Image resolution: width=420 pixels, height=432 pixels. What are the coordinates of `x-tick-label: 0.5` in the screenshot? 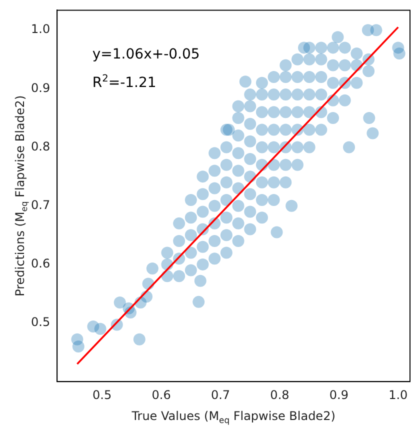 It's located at (102, 395).